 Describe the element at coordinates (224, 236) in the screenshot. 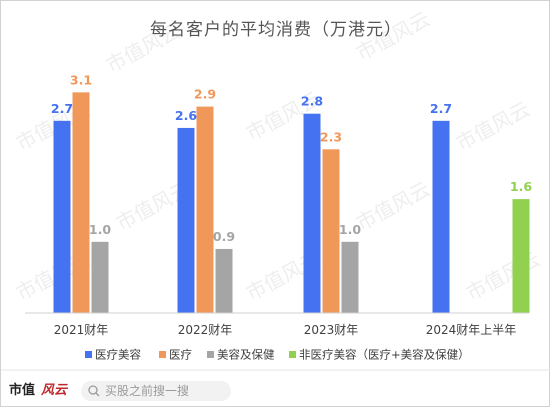

I see `data-label-2-3: 0.9` at that location.